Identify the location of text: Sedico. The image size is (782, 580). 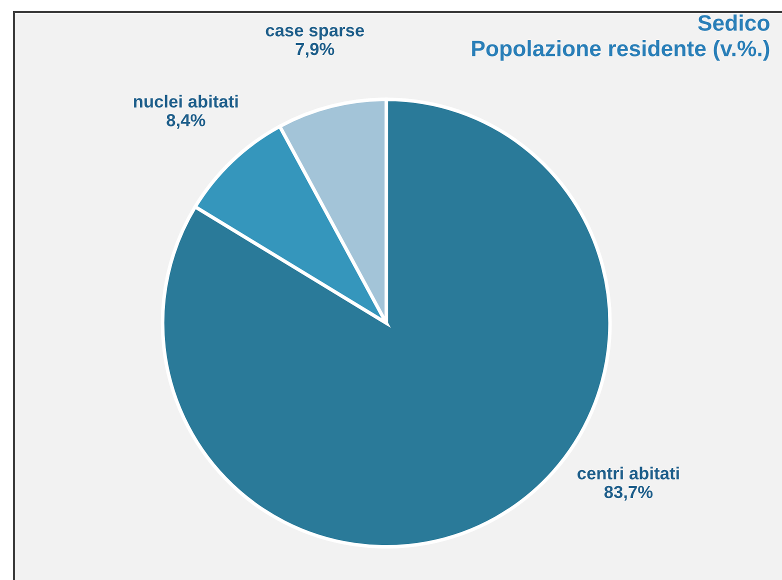
(734, 22).